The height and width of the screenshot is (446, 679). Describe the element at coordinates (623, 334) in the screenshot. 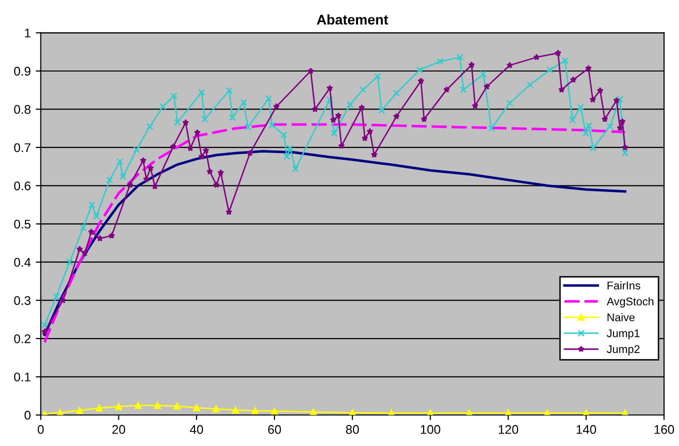

I see `legend-label: Jump1` at that location.